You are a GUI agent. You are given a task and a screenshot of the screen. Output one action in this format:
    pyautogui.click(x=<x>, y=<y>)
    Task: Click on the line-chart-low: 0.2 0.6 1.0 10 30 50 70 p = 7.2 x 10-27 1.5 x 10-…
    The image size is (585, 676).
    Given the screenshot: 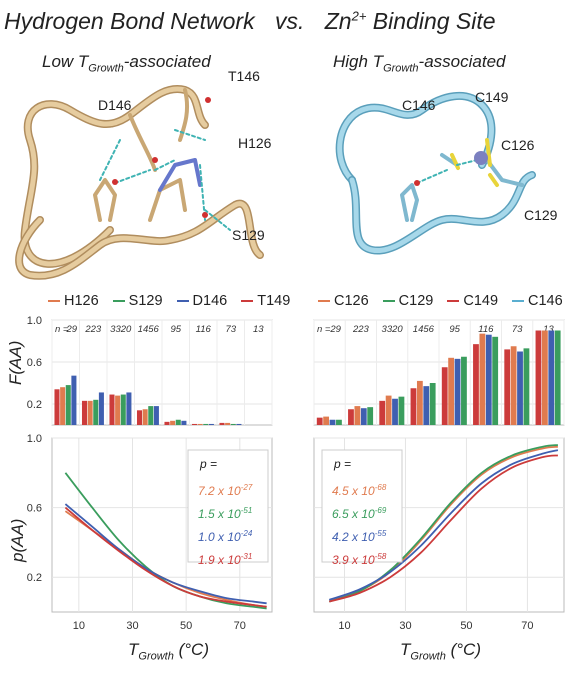 What is the action you would take?
    pyautogui.click(x=150, y=532)
    